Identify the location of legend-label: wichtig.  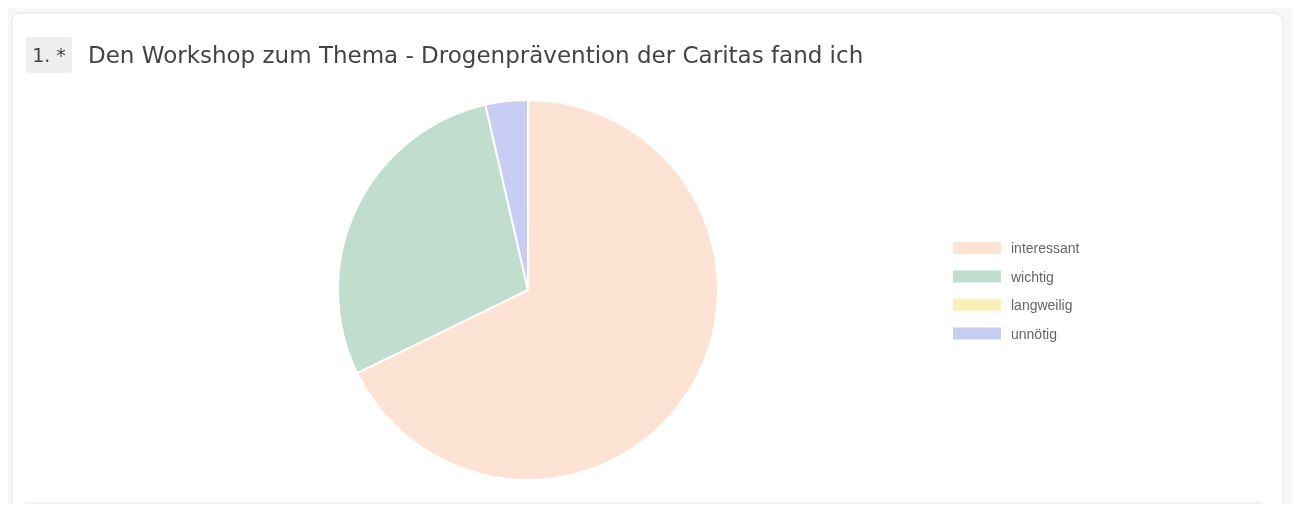
(1032, 276).